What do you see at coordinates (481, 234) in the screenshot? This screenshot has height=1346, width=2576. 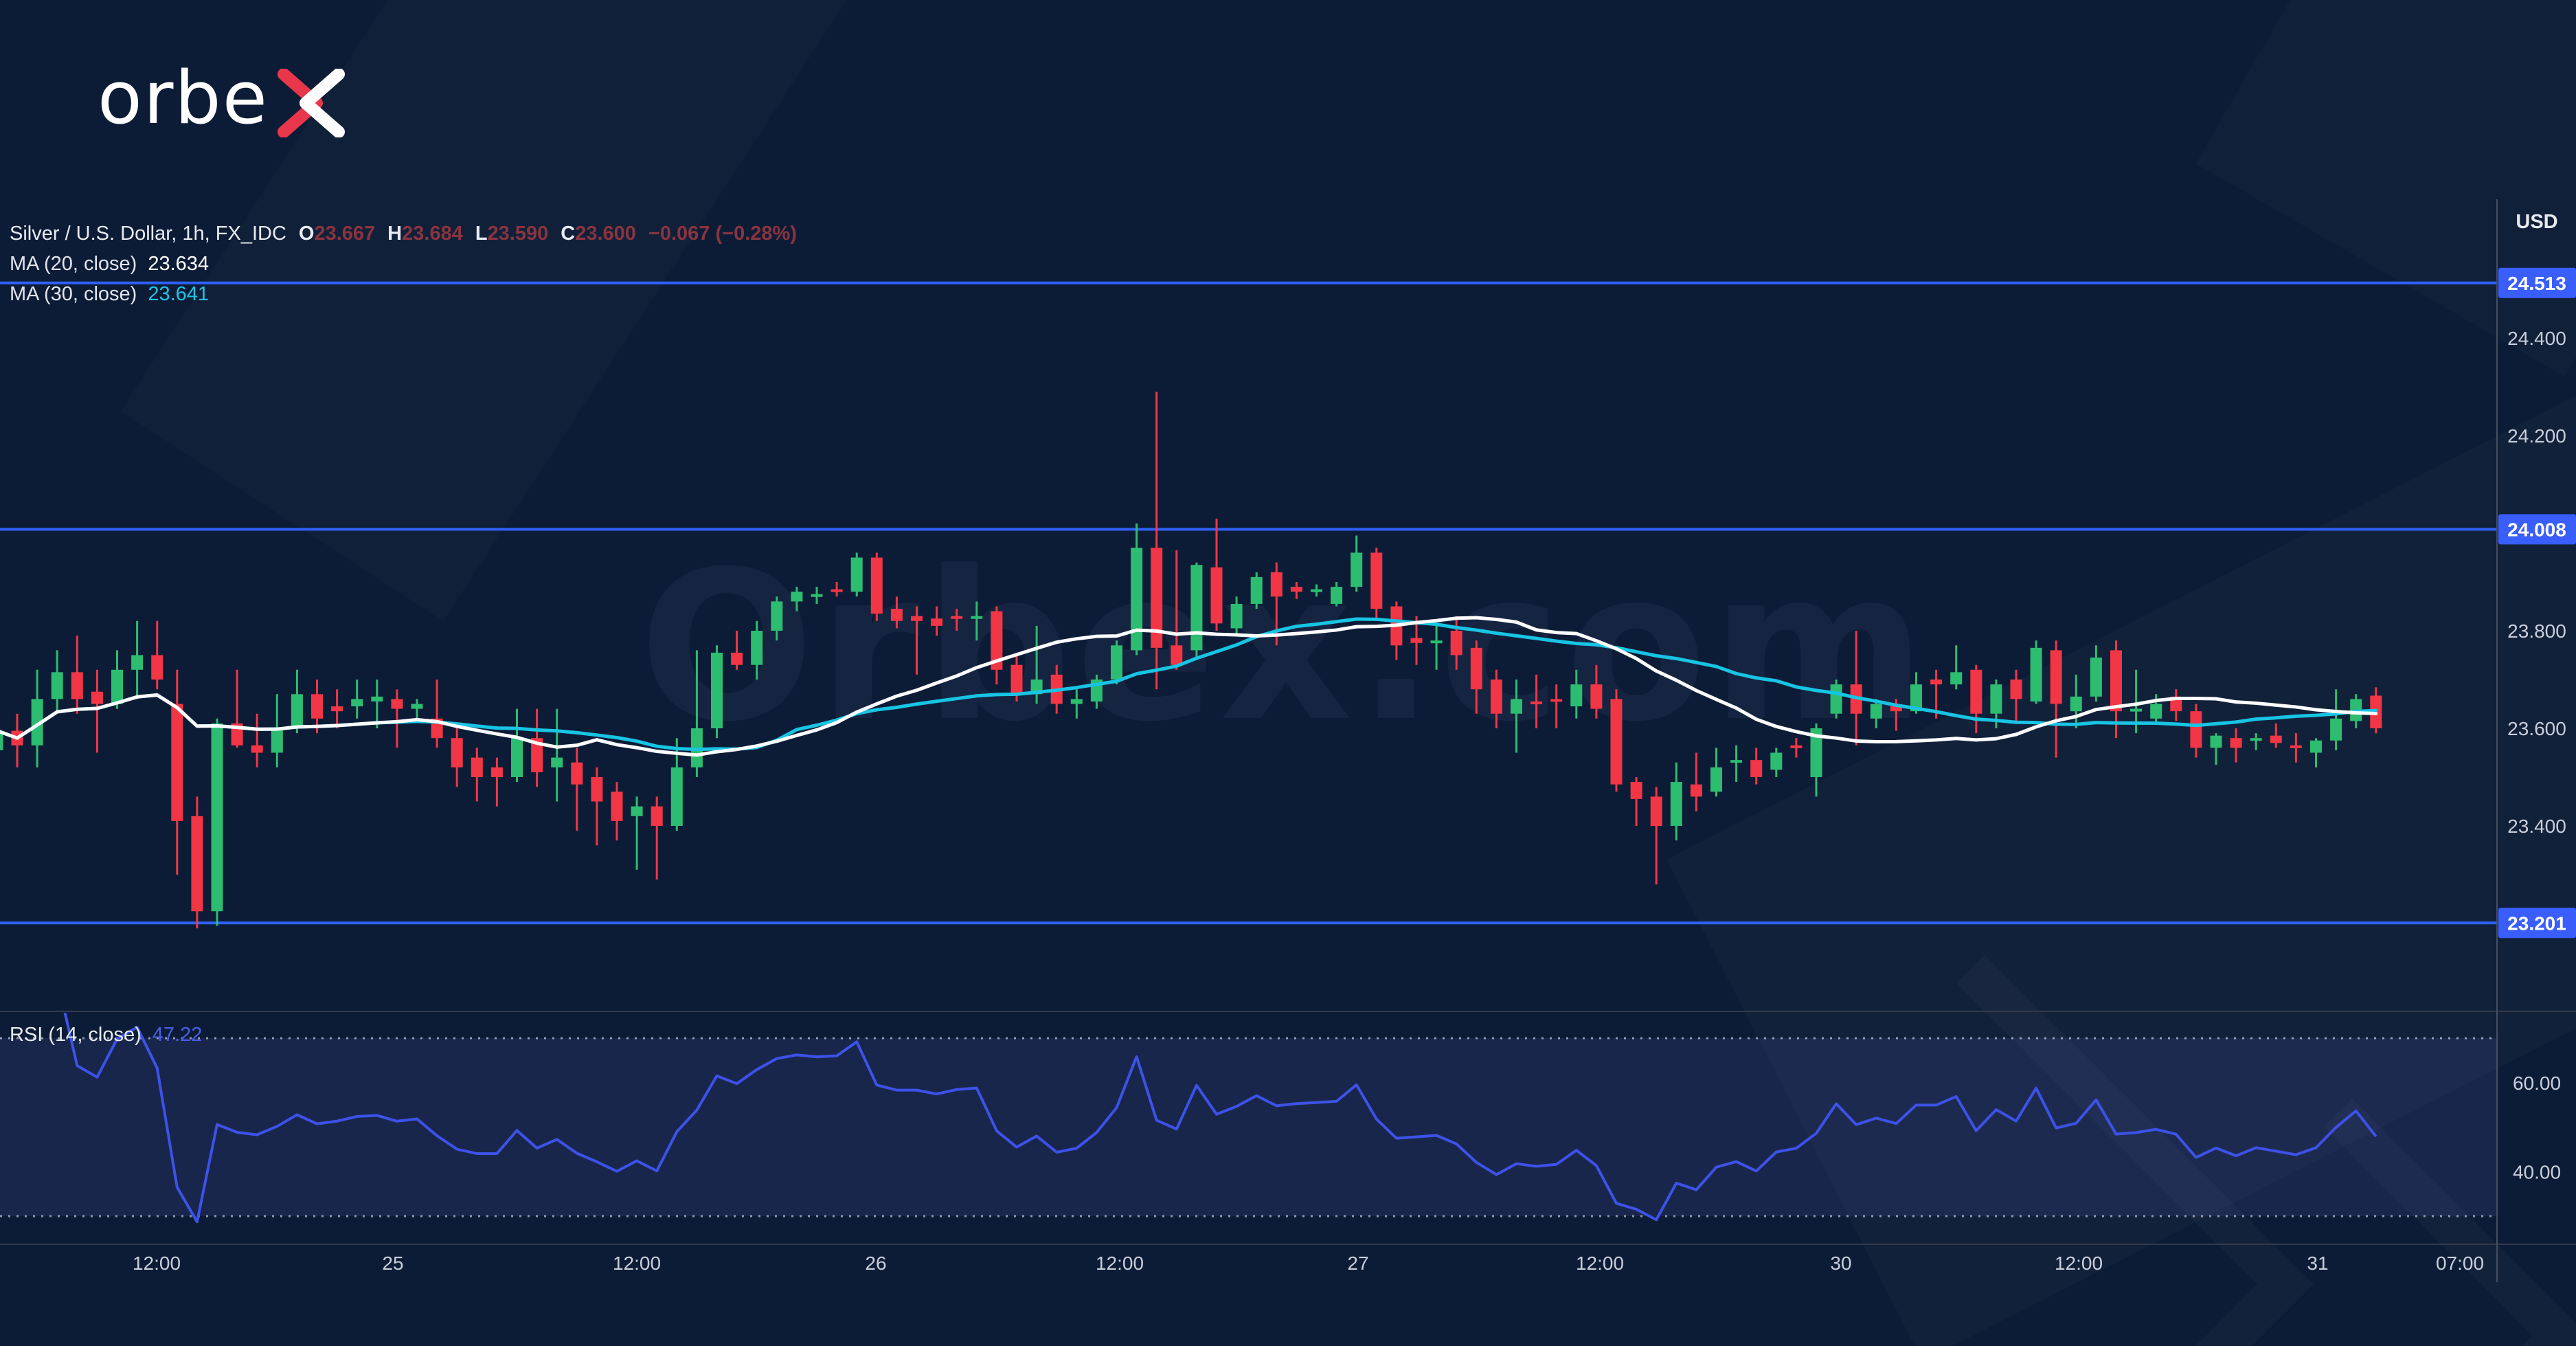 I see `low-label: L` at bounding box center [481, 234].